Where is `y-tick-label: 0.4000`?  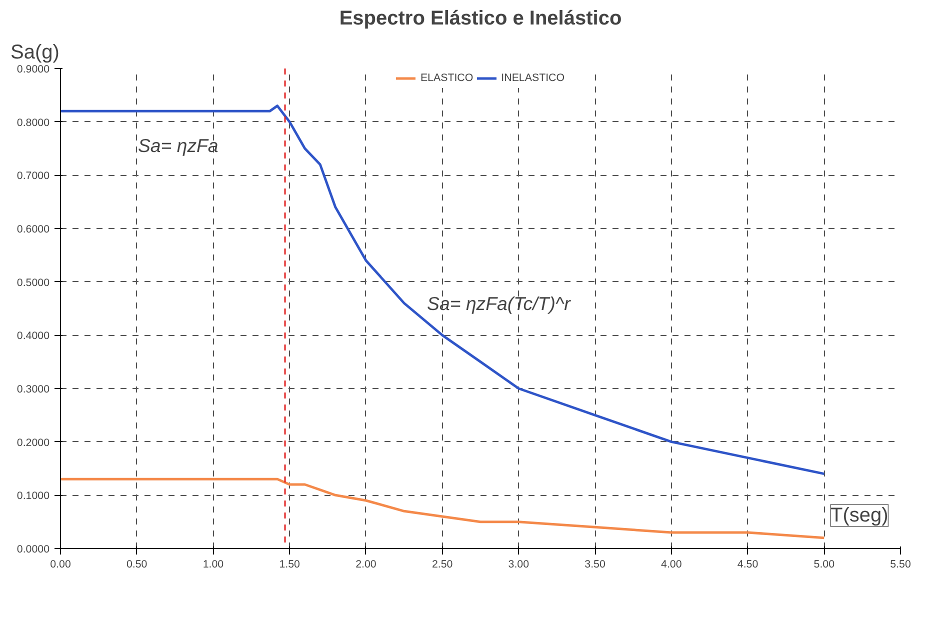 y-tick-label: 0.4000 is located at coordinates (33, 336).